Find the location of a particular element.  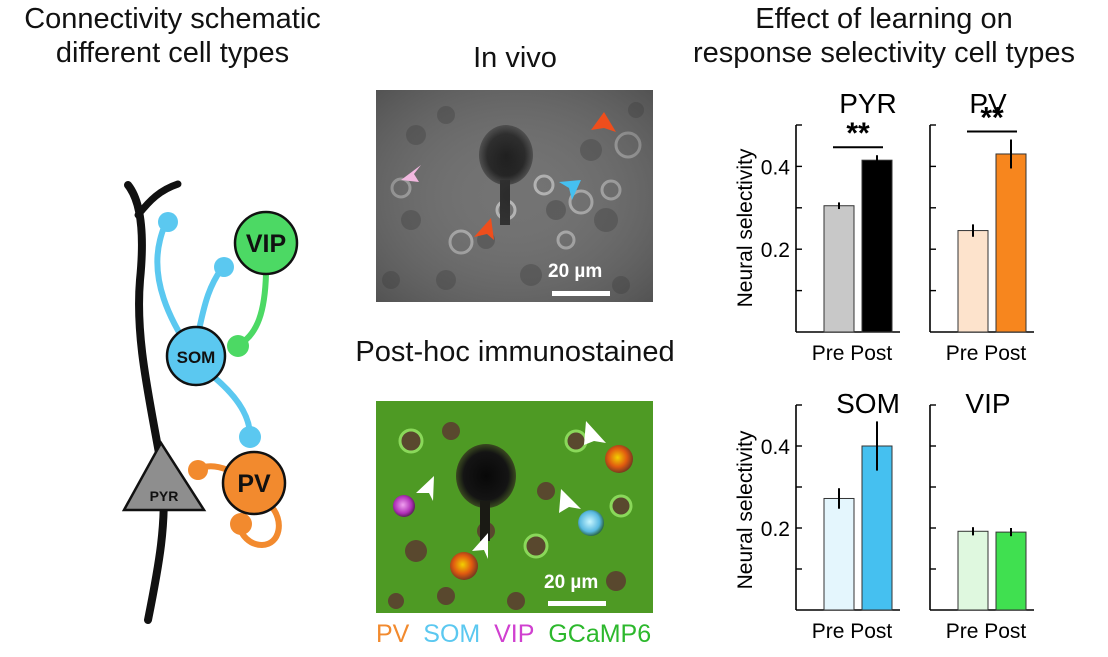

invivo-scale-bar is located at coordinates (581, 293).